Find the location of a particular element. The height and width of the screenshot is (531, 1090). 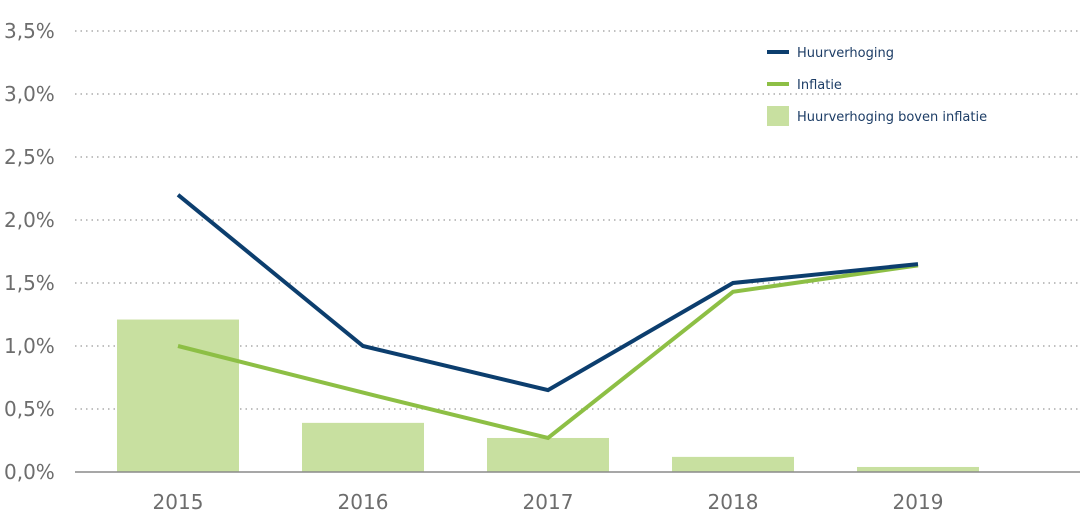

y-tick-label: 2,0% is located at coordinates (29, 220).